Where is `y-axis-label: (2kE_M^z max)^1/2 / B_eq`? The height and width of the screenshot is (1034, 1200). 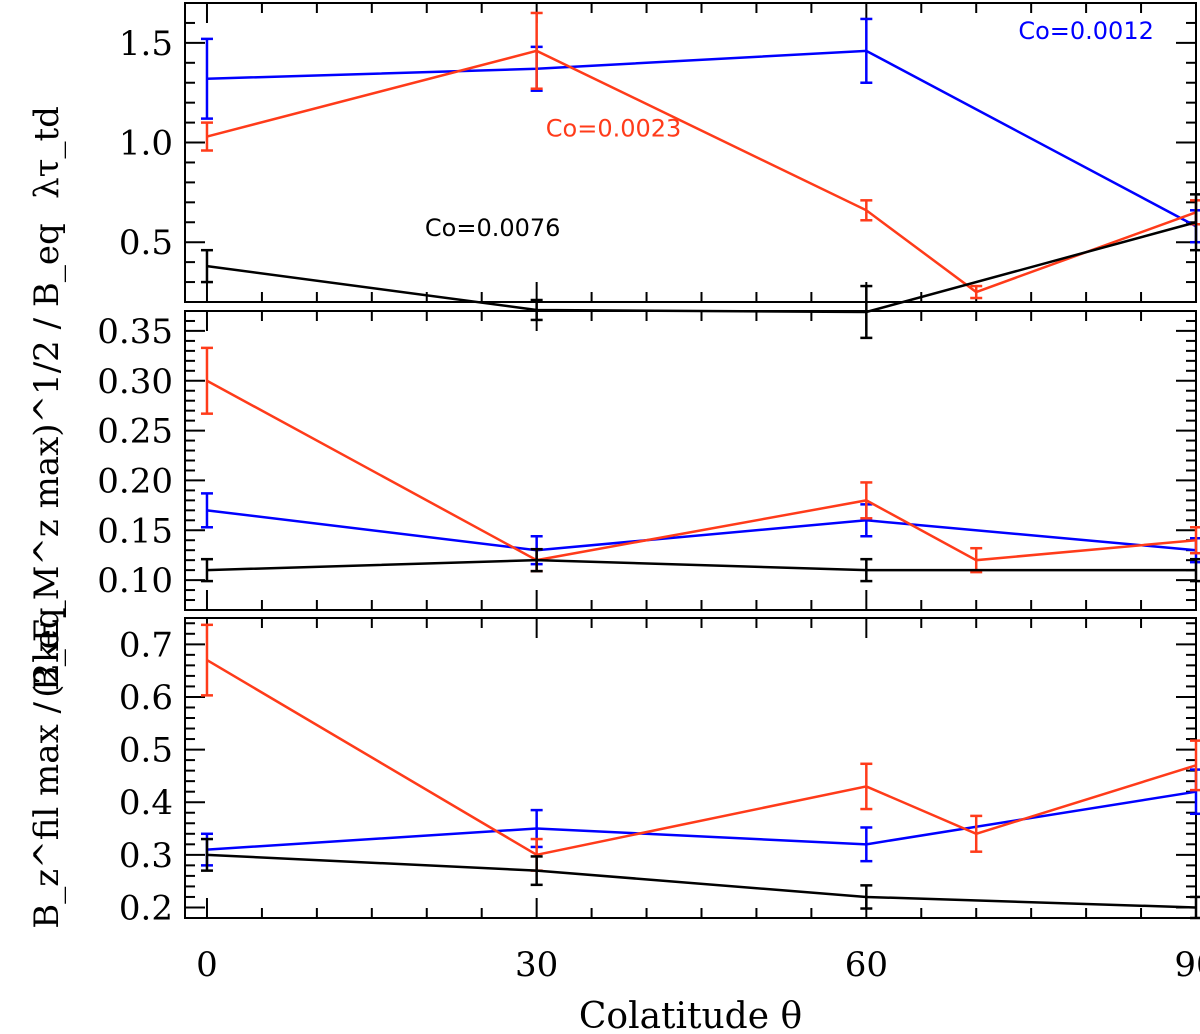 y-axis-label: (2kE_M^z max)^1/2 / B_eq is located at coordinates (47, 460).